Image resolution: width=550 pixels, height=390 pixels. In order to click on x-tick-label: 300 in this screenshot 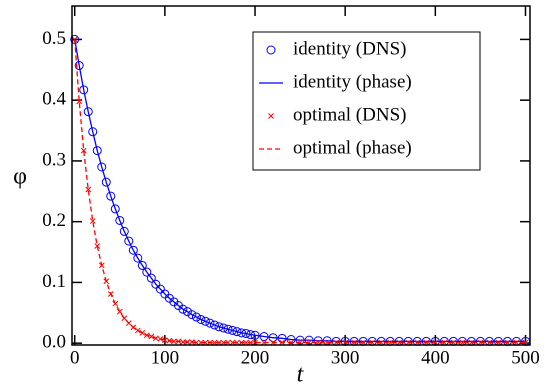, I will do `click(345, 357)`.